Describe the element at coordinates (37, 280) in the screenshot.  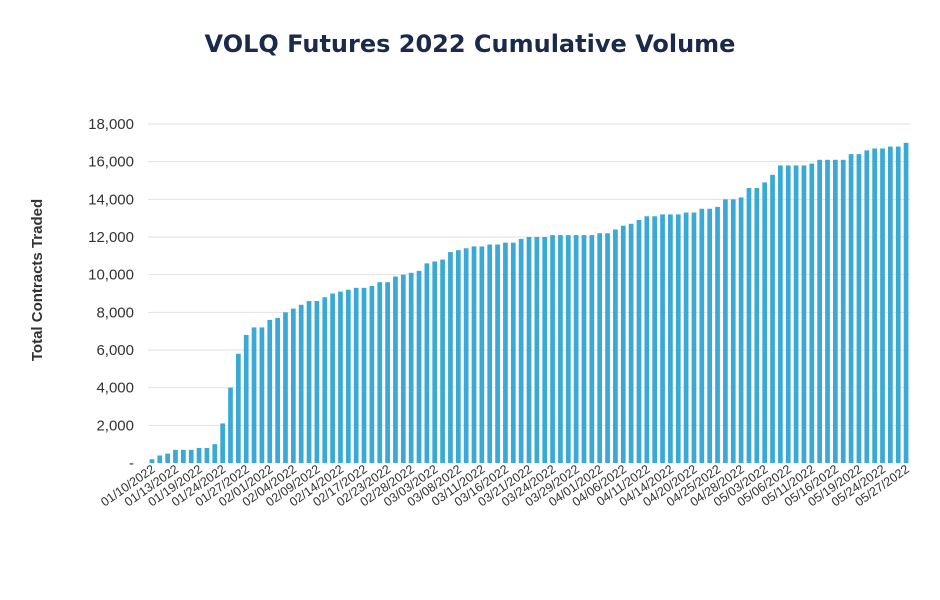
I see `y-axis-label: Total Contracts Traded` at that location.